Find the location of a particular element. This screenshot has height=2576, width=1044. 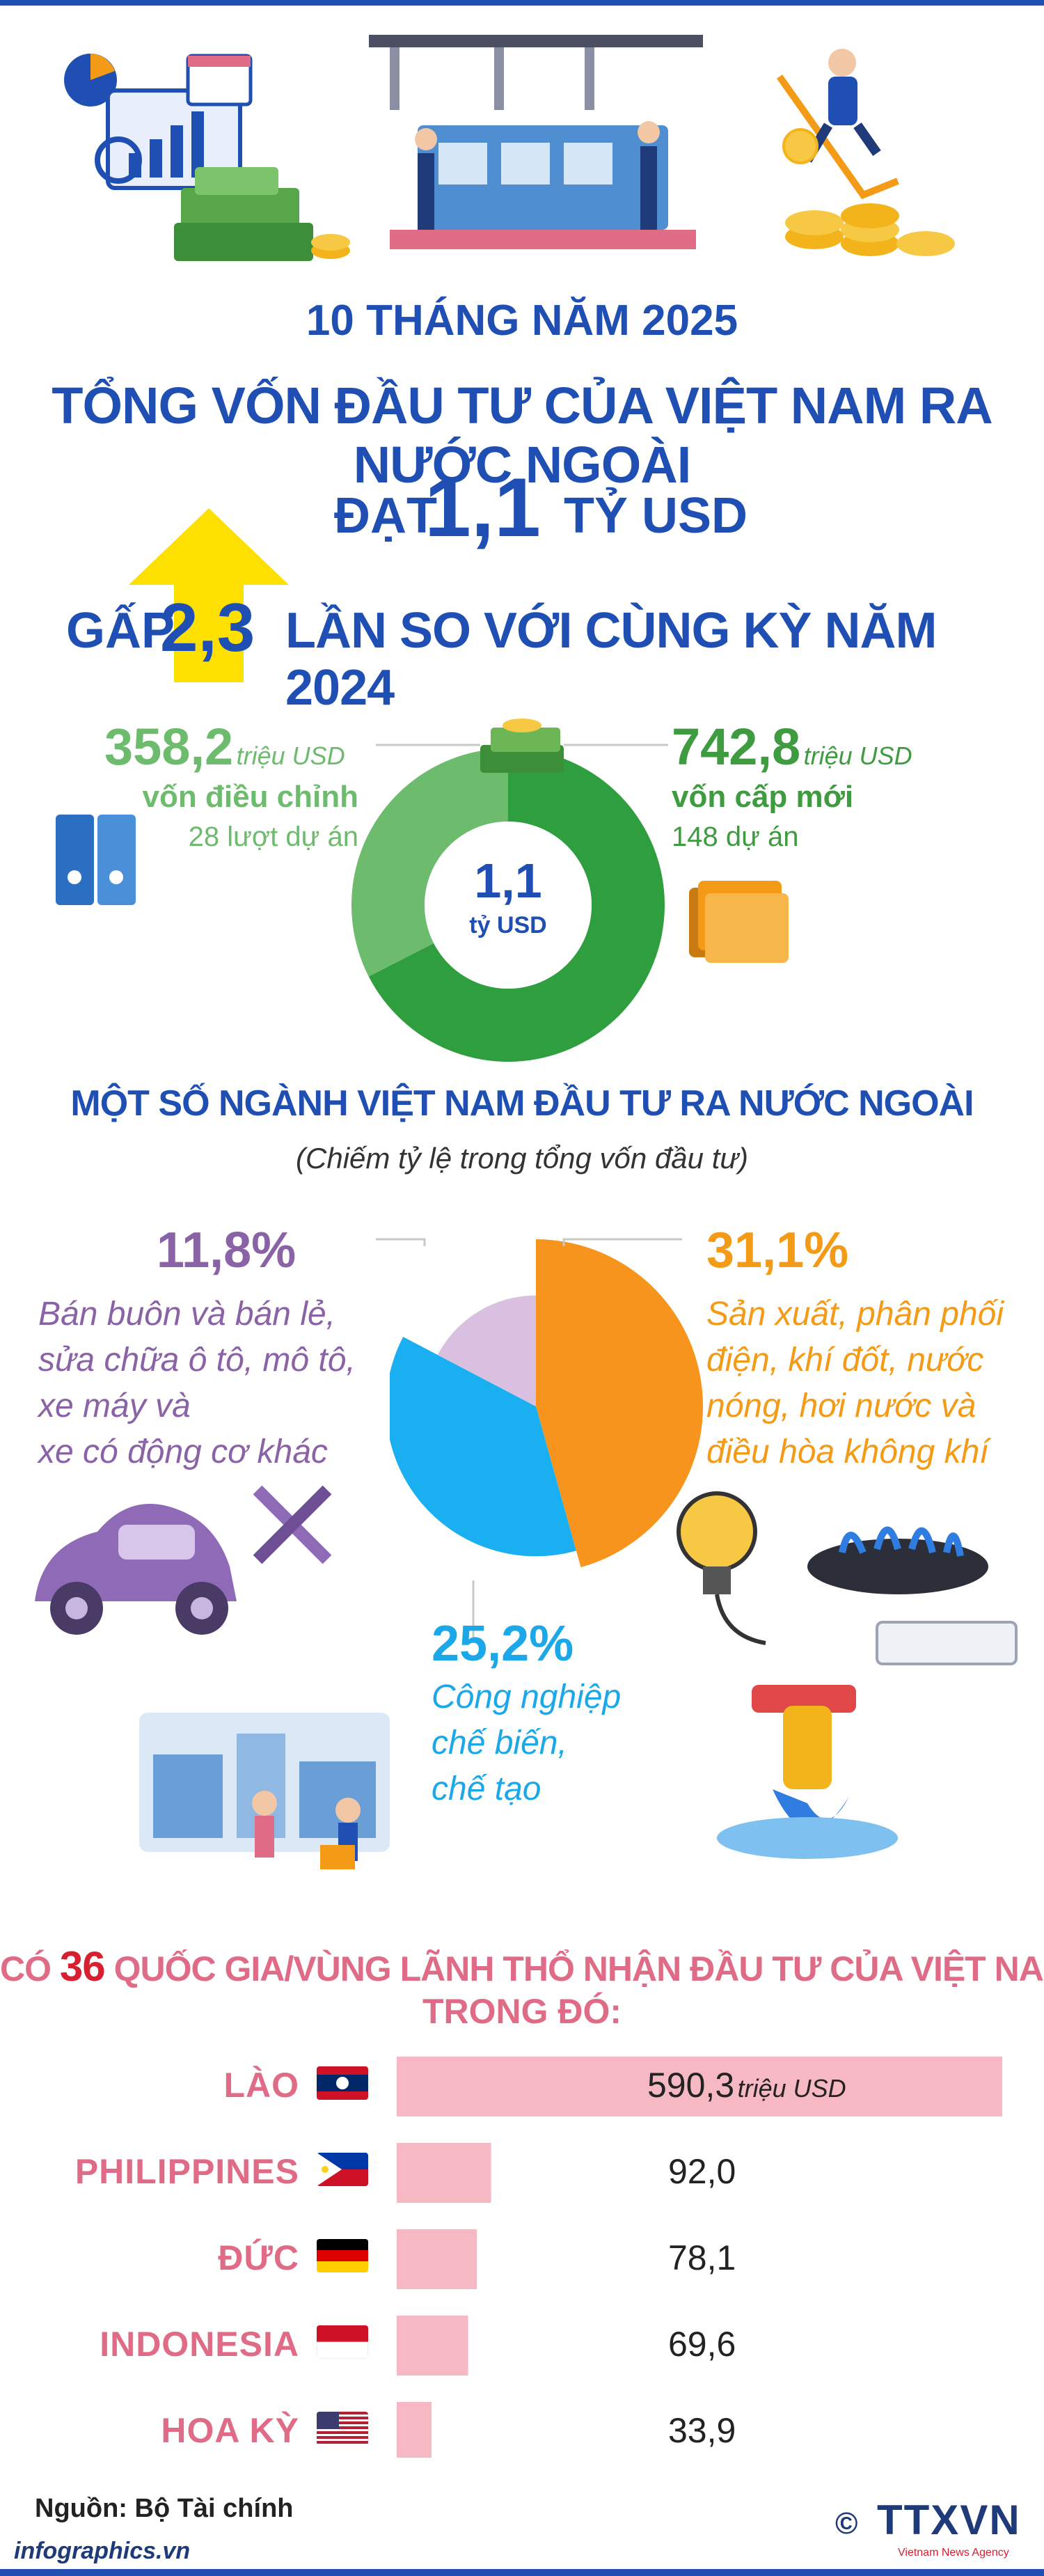

adjusted-capital-unit: triệu USD is located at coordinates (290, 755).